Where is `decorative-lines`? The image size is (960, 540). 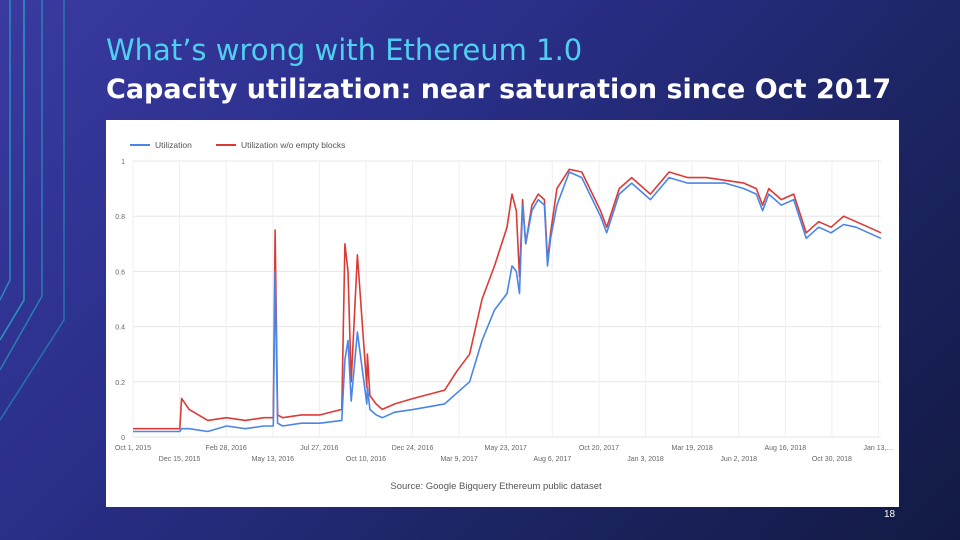 decorative-lines is located at coordinates (32, 210).